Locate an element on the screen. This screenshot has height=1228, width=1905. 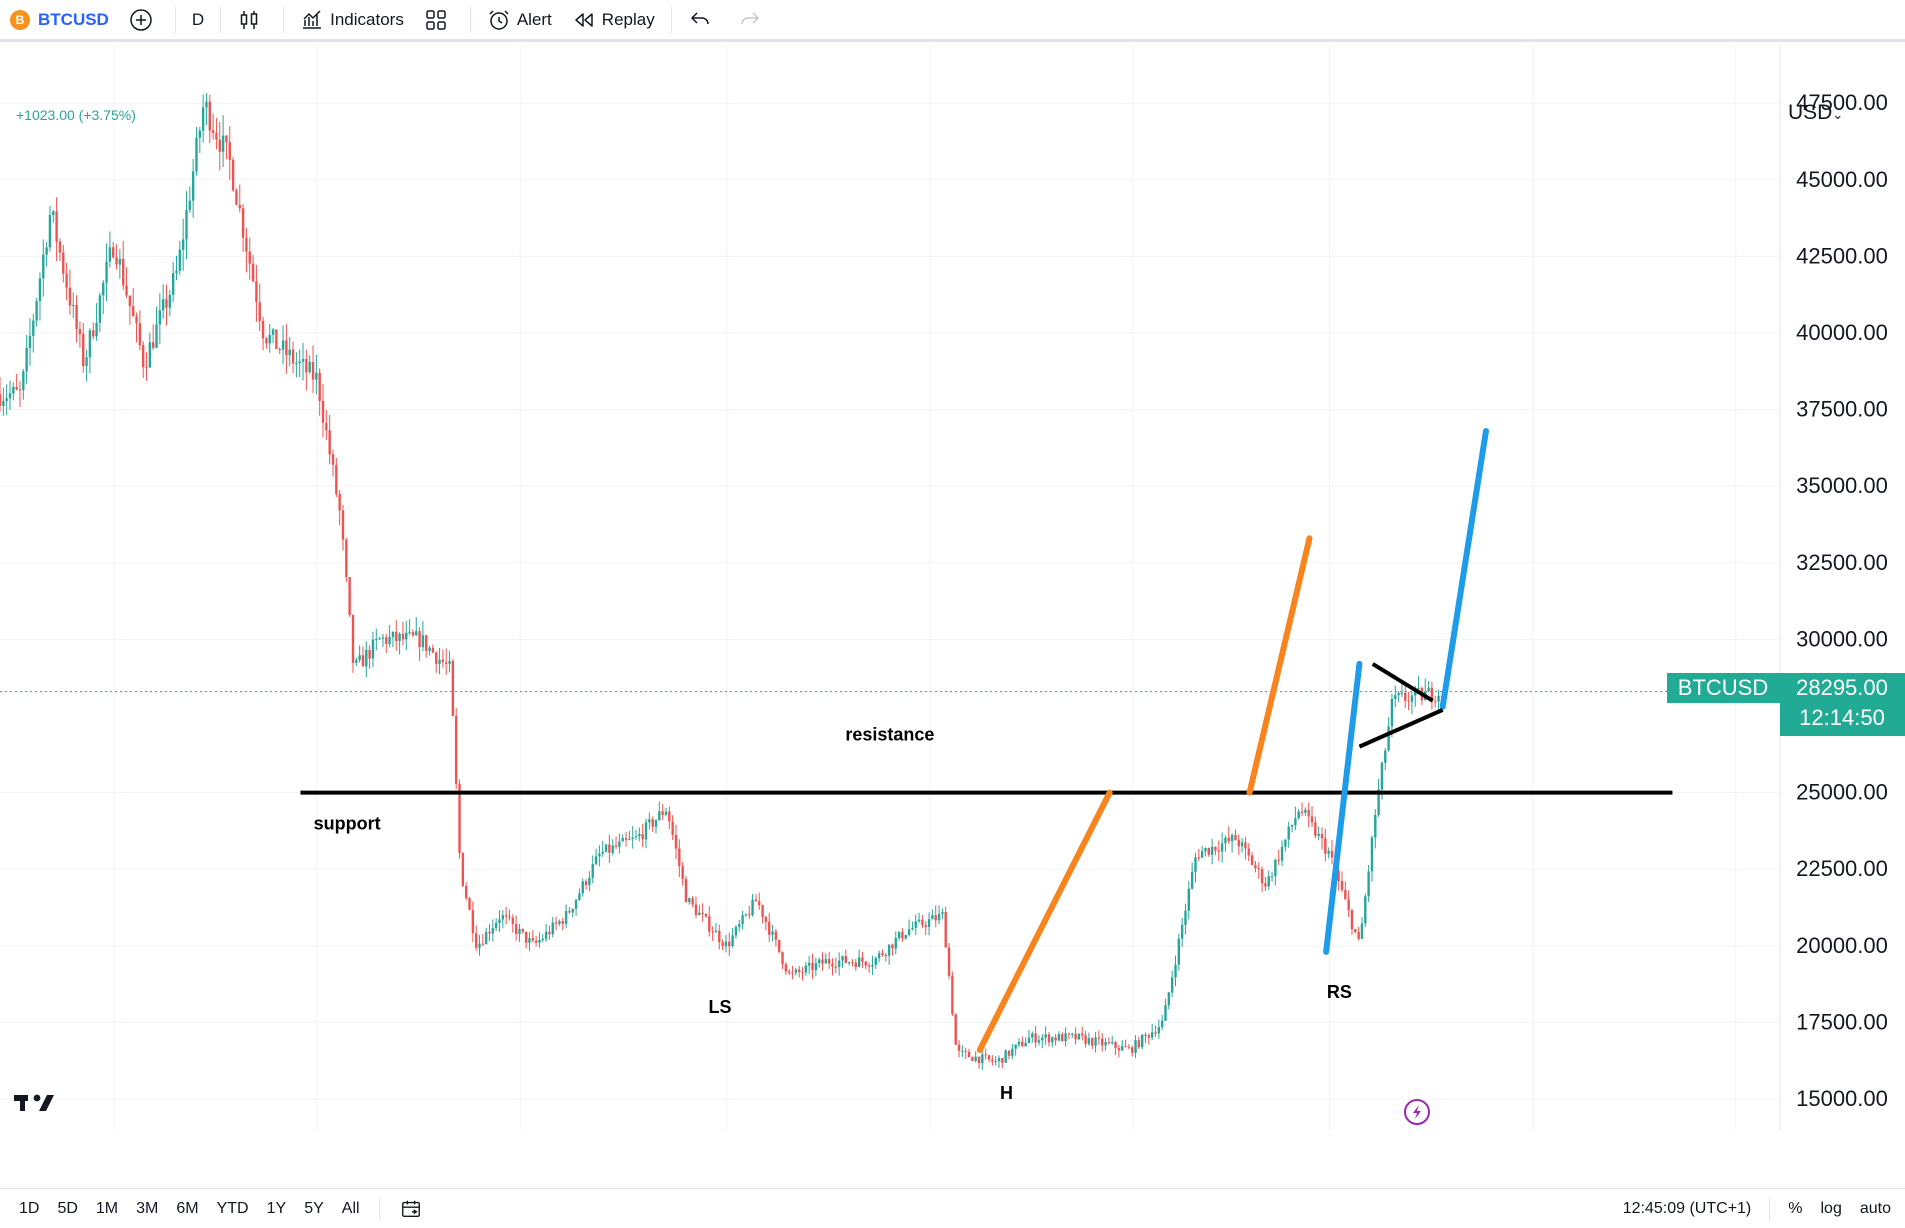
range-ytd-button: YTD is located at coordinates (232, 1208).